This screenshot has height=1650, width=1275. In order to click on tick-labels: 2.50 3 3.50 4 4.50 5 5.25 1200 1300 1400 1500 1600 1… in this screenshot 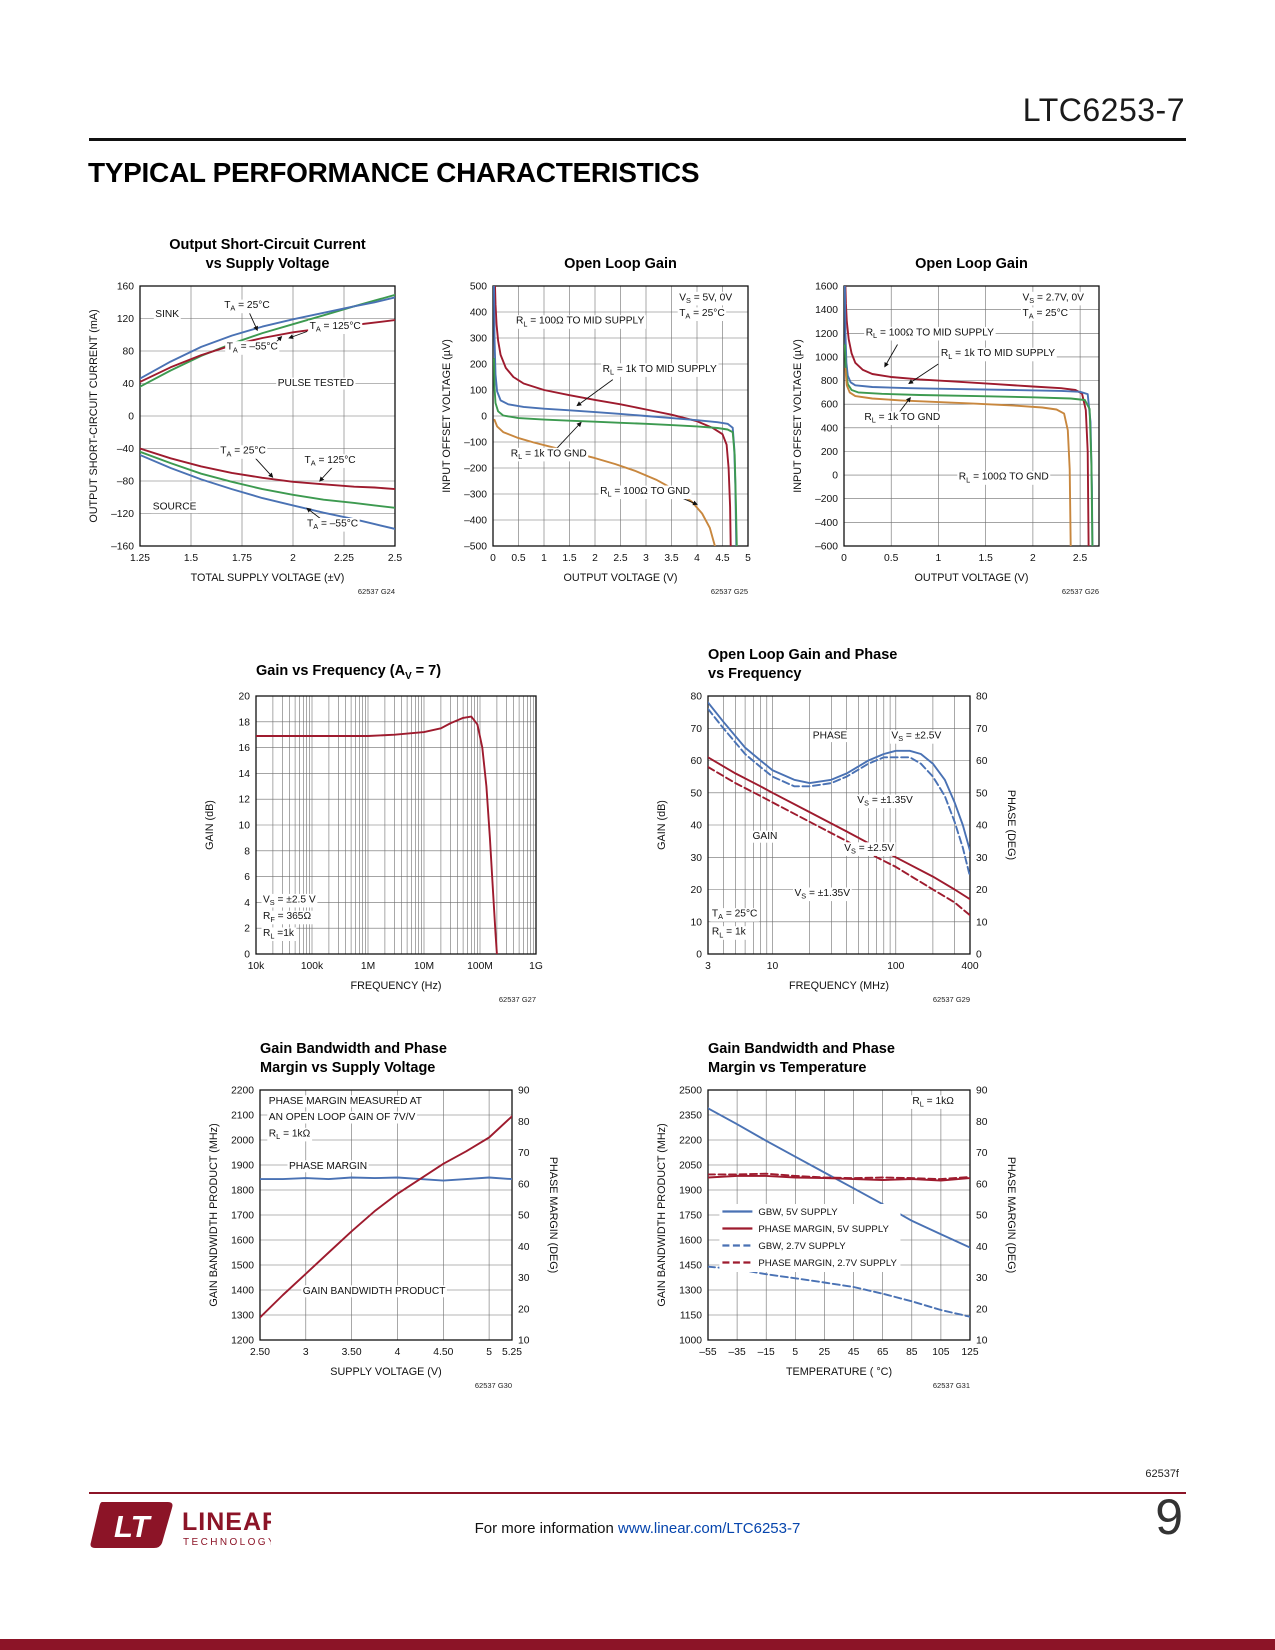, I will do `click(380, 1222)`.